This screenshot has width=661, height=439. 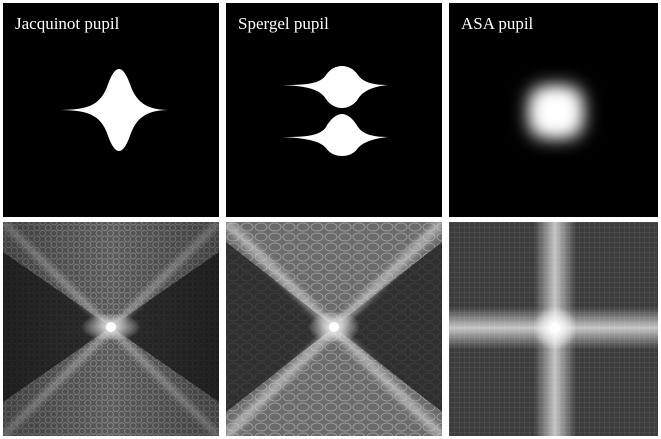 I want to click on panel-title: ASA pupil, so click(x=497, y=23).